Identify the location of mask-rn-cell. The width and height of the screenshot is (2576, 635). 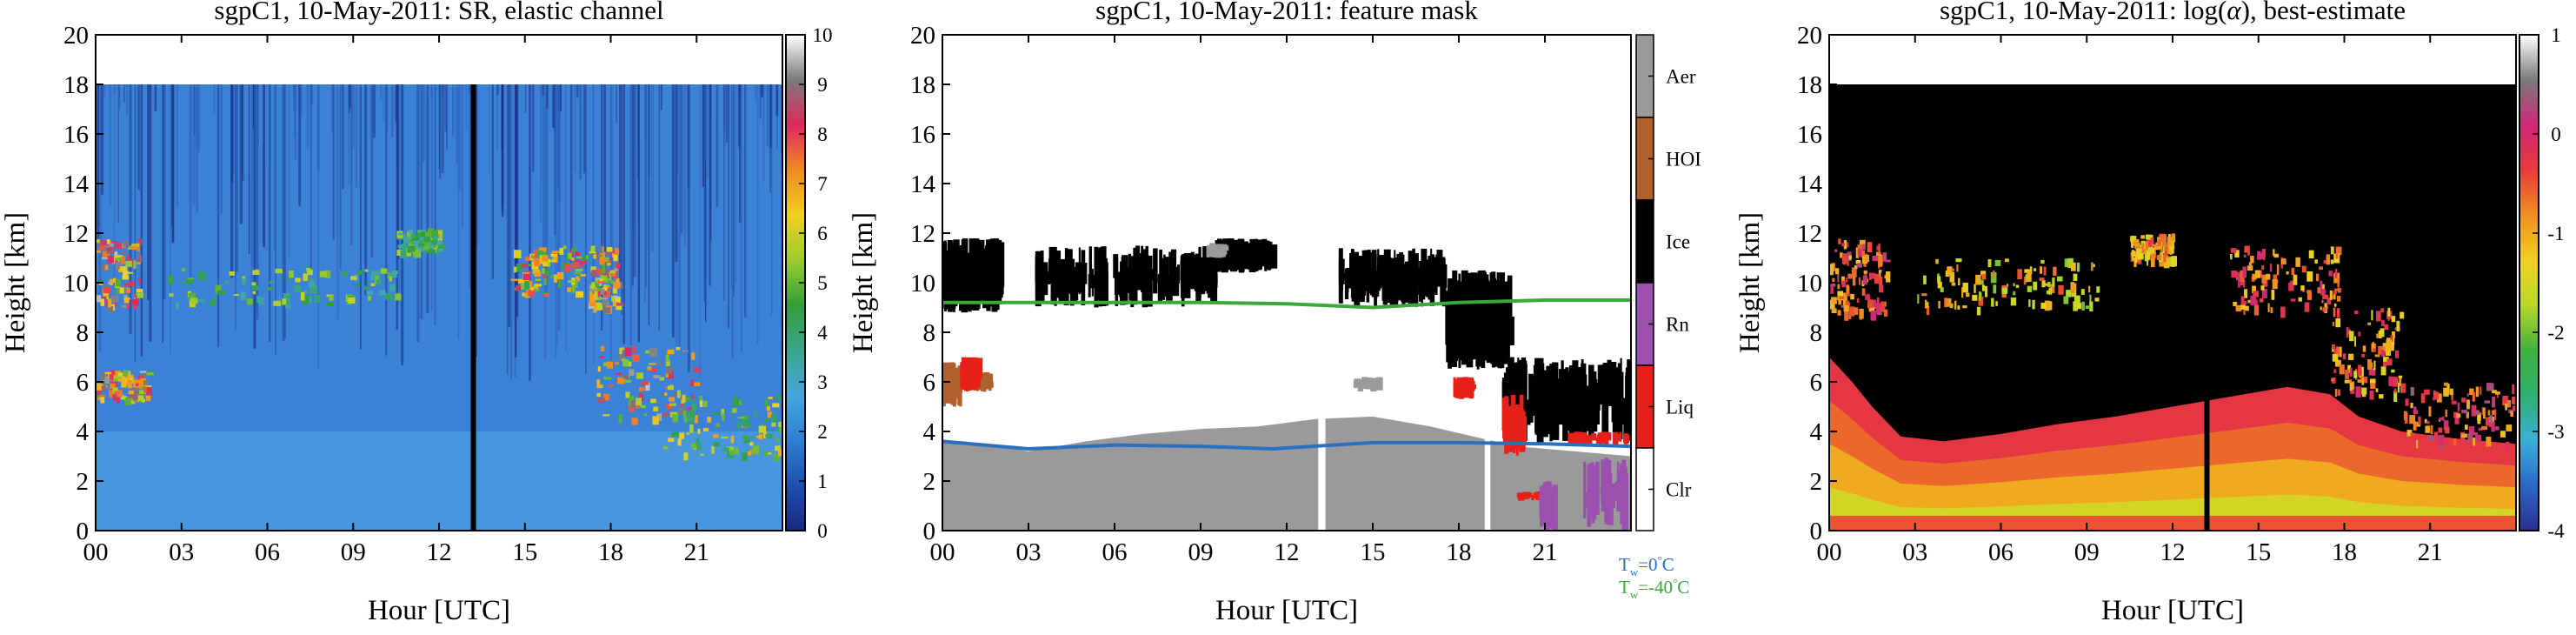
(1625, 482).